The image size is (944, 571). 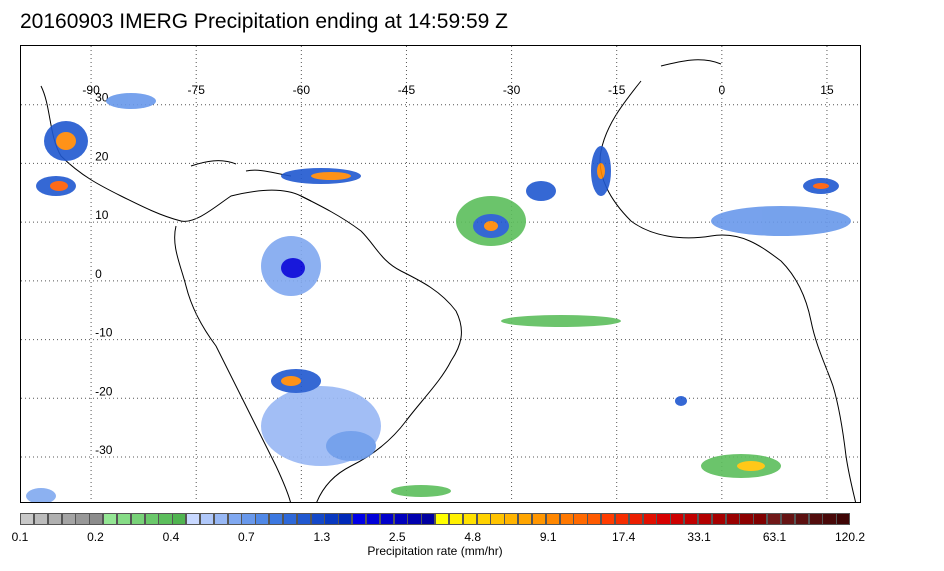 I want to click on lon-tick-label: 0, so click(x=721, y=90).